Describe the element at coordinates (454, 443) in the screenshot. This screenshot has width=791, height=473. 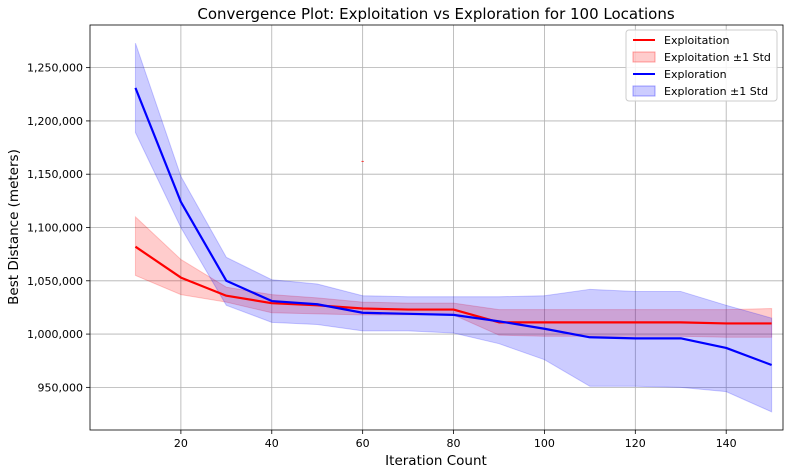
I see `x-tick-label: 80` at that location.